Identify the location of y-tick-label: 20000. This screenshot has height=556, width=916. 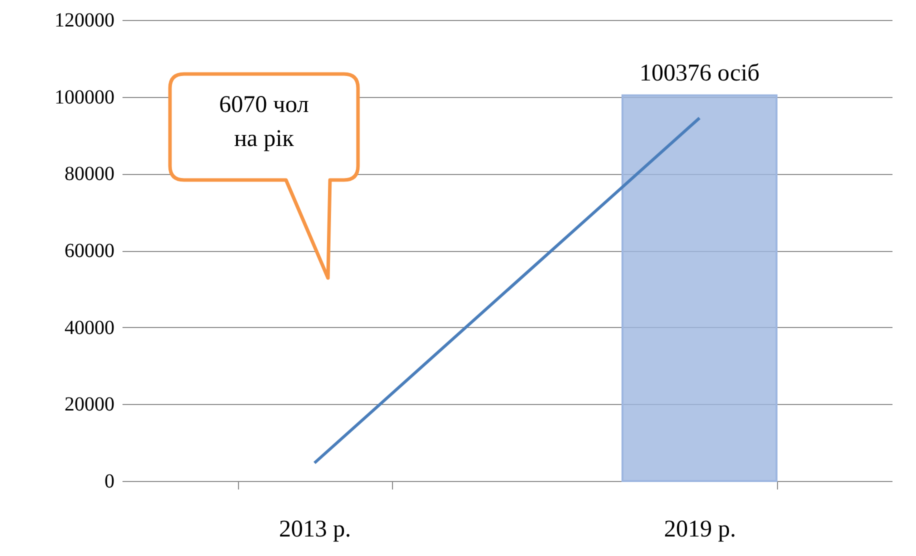
(89, 405).